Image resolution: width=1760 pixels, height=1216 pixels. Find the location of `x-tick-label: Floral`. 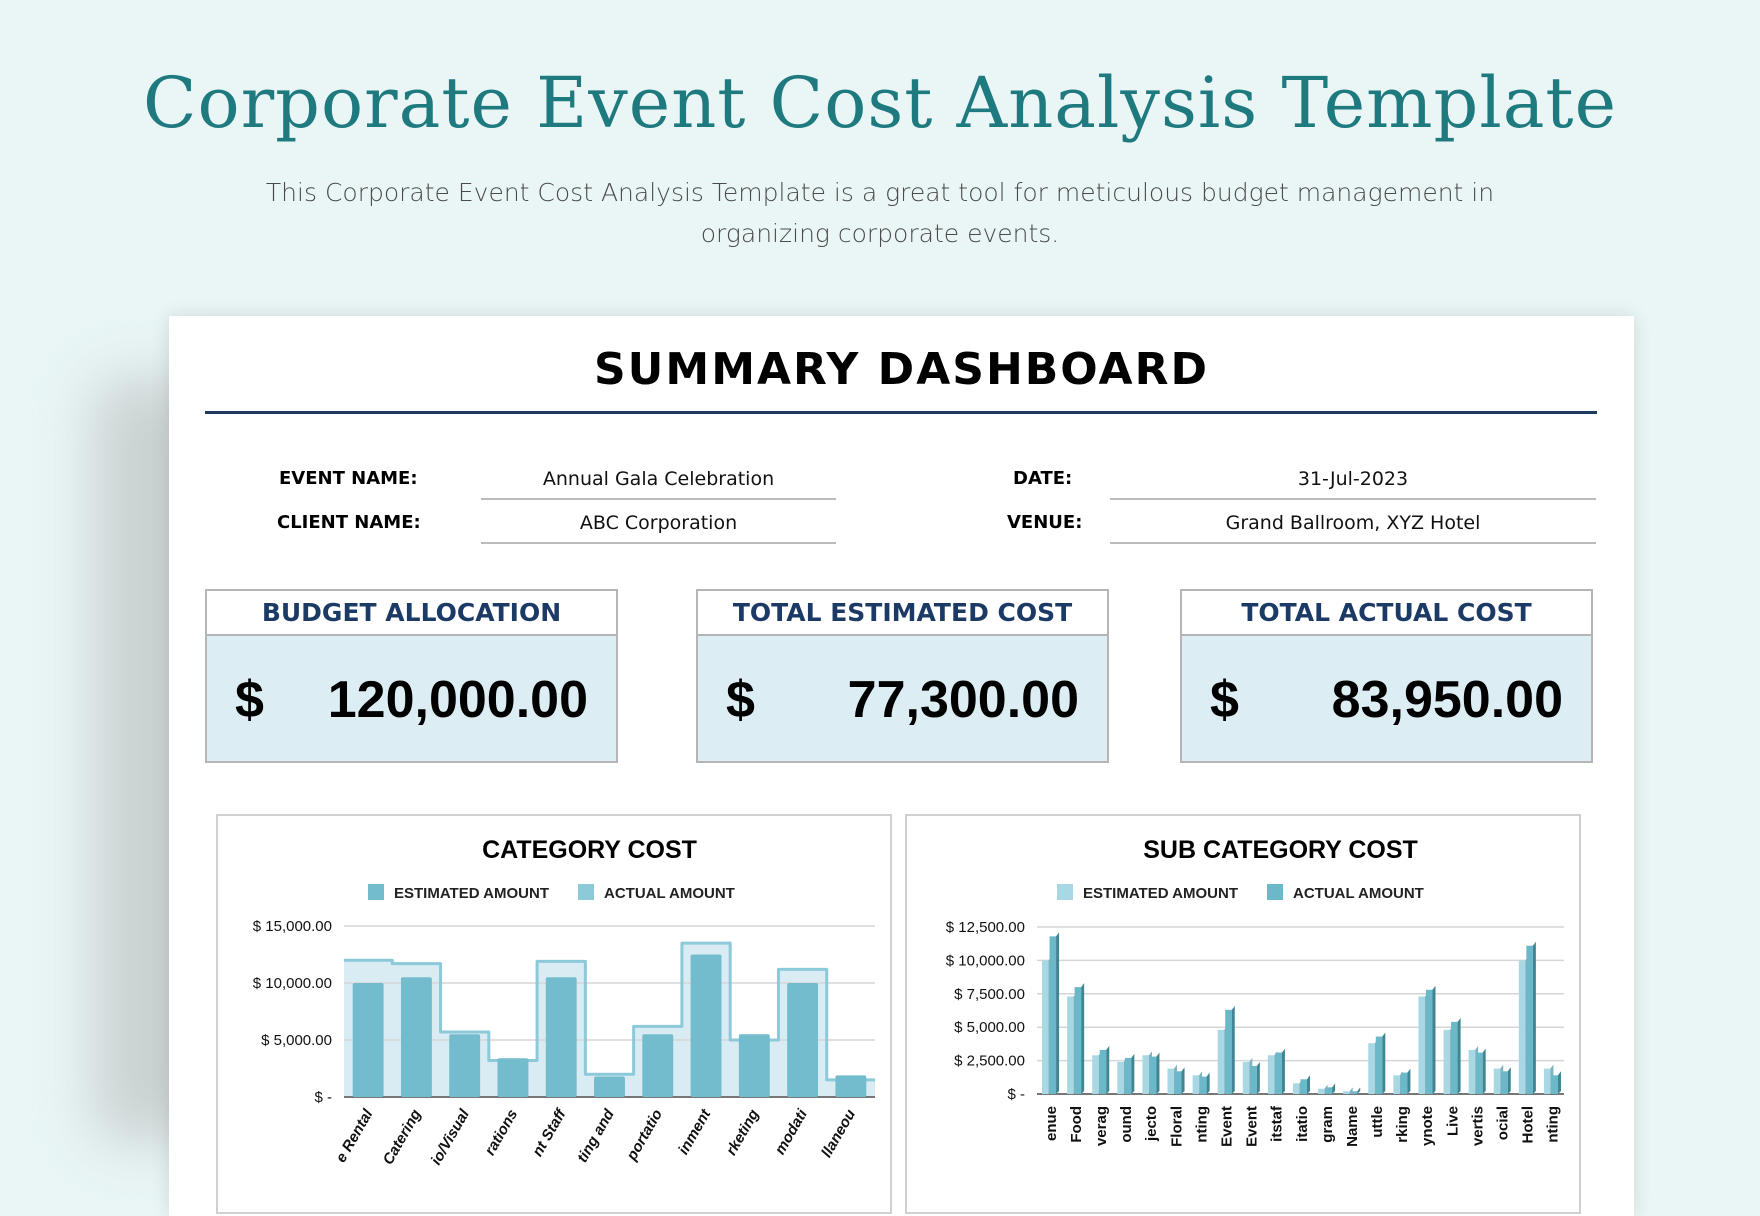

x-tick-label: Floral is located at coordinates (1176, 1126).